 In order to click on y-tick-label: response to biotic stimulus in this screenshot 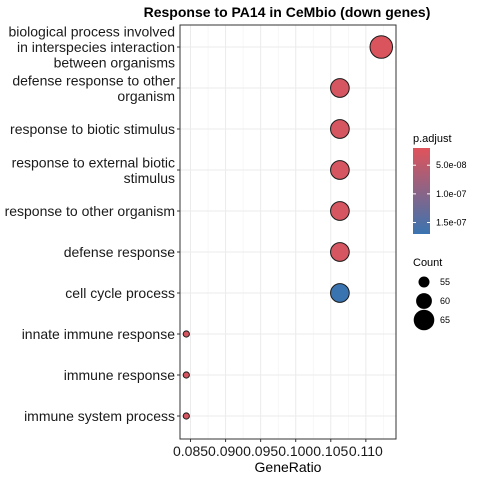, I will do `click(92, 129)`.